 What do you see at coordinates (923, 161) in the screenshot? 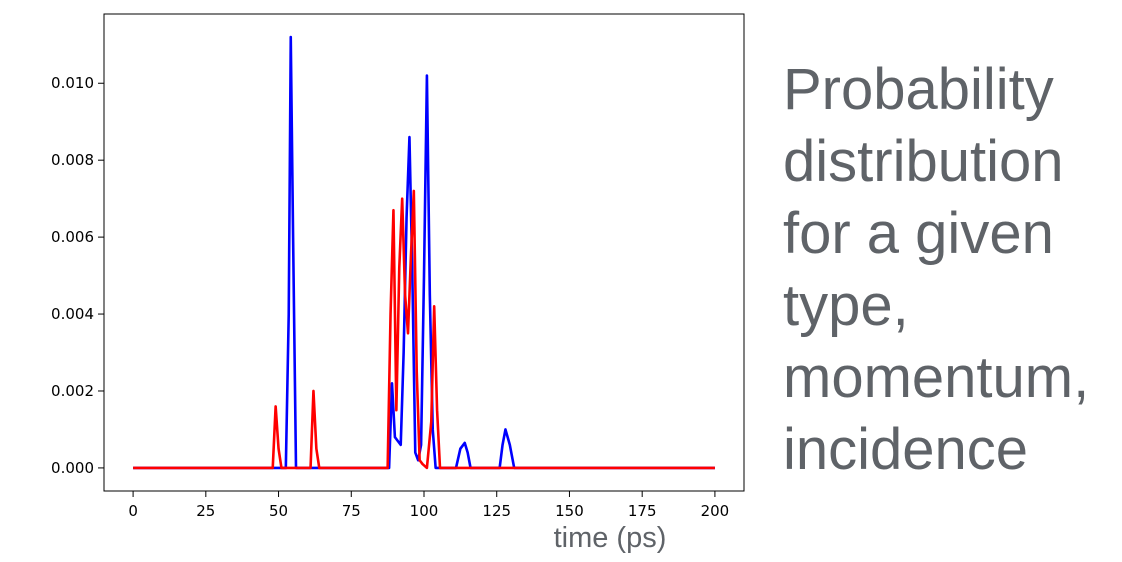
I see `side-caption-line: distribution` at bounding box center [923, 161].